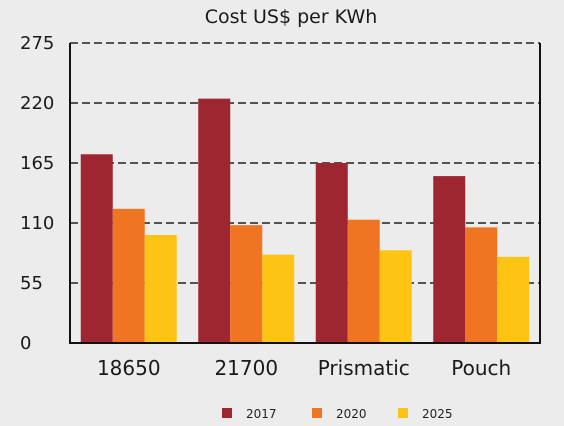 This screenshot has width=564, height=426. What do you see at coordinates (481, 368) in the screenshot?
I see `x-category-label: Pouch` at bounding box center [481, 368].